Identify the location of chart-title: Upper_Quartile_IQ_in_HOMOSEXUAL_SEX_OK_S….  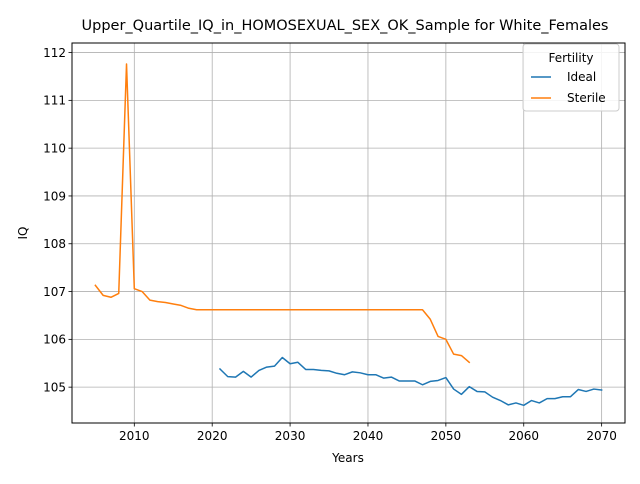
(345, 26).